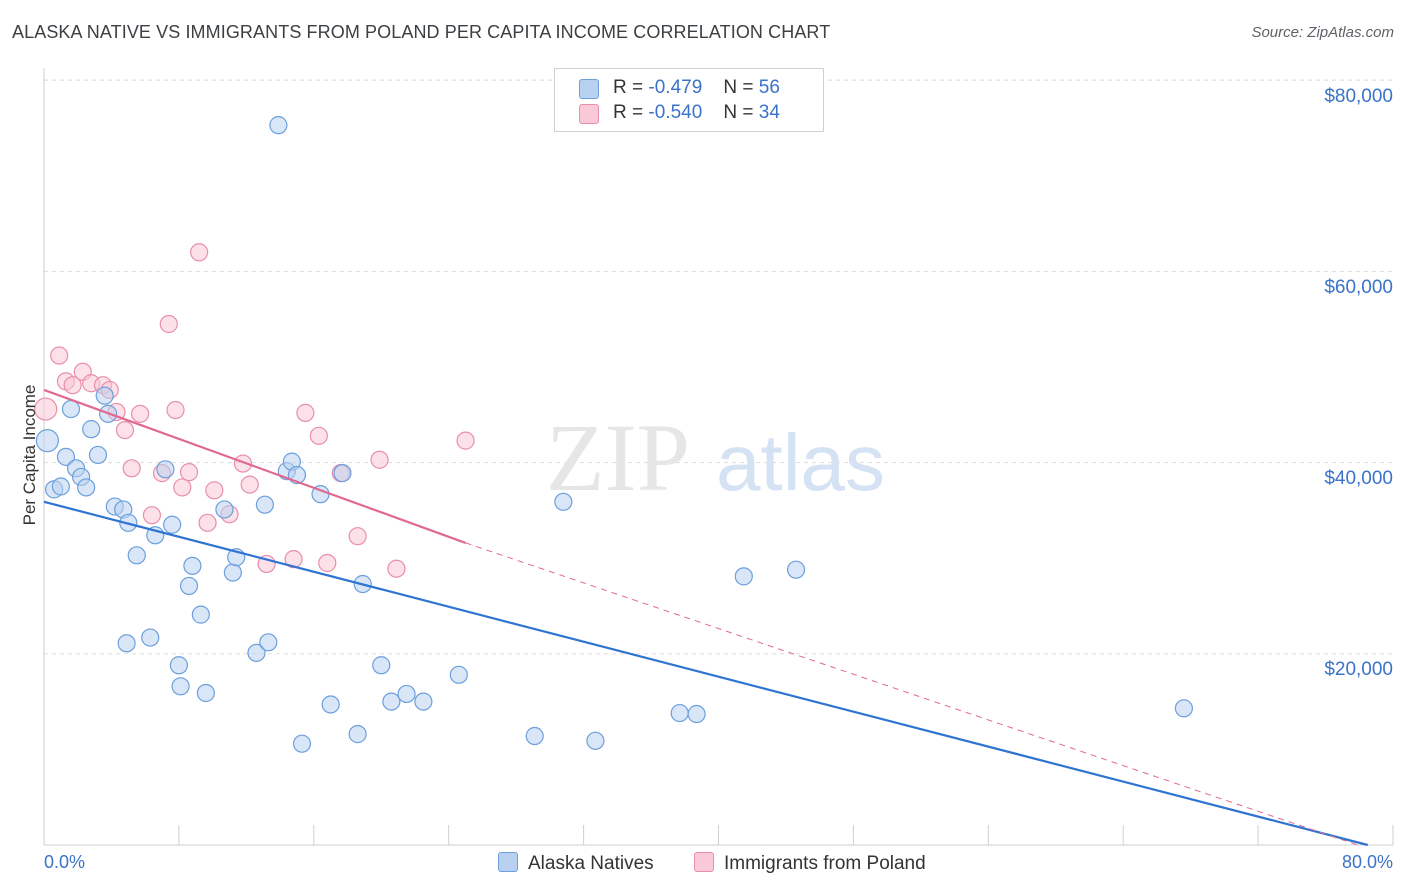 The width and height of the screenshot is (1406, 892). I want to click on bottom-legend-poland: Immigrants from Poland, so click(810, 863).